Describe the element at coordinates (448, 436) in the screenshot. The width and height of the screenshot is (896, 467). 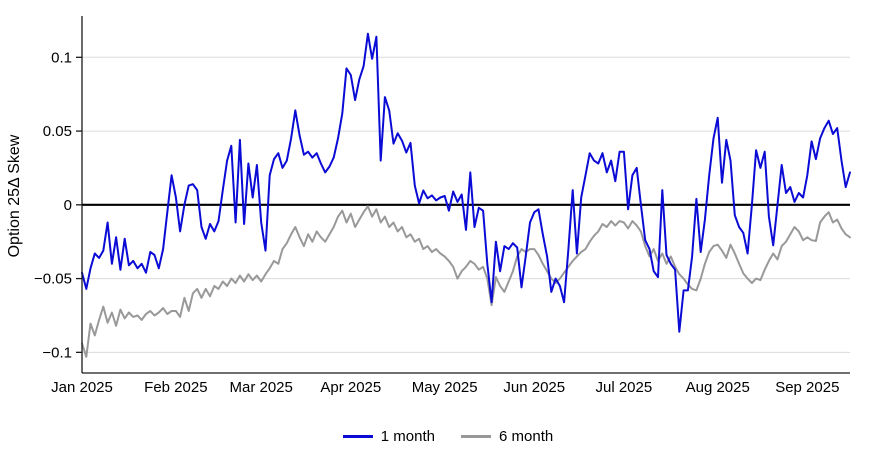
I see `legend: 1 month 6 month` at that location.